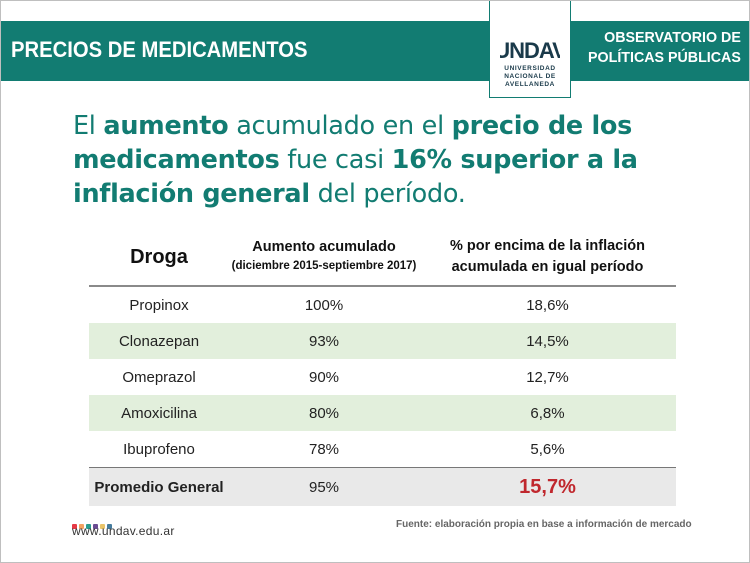 Image resolution: width=750 pixels, height=563 pixels. Describe the element at coordinates (530, 68) in the screenshot. I see `logo-line-1: UNIVERSIDAD` at that location.